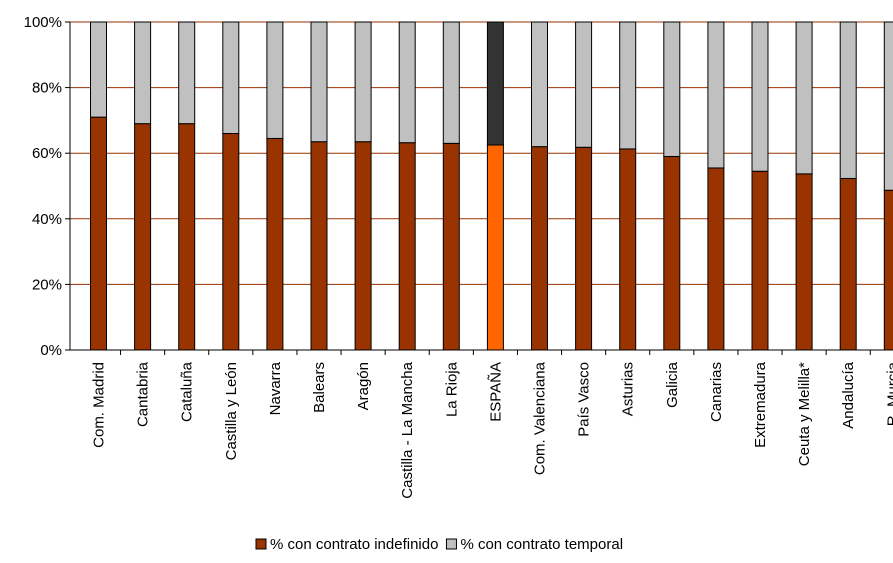  What do you see at coordinates (672, 384) in the screenshot?
I see `category-label: Galicia` at bounding box center [672, 384].